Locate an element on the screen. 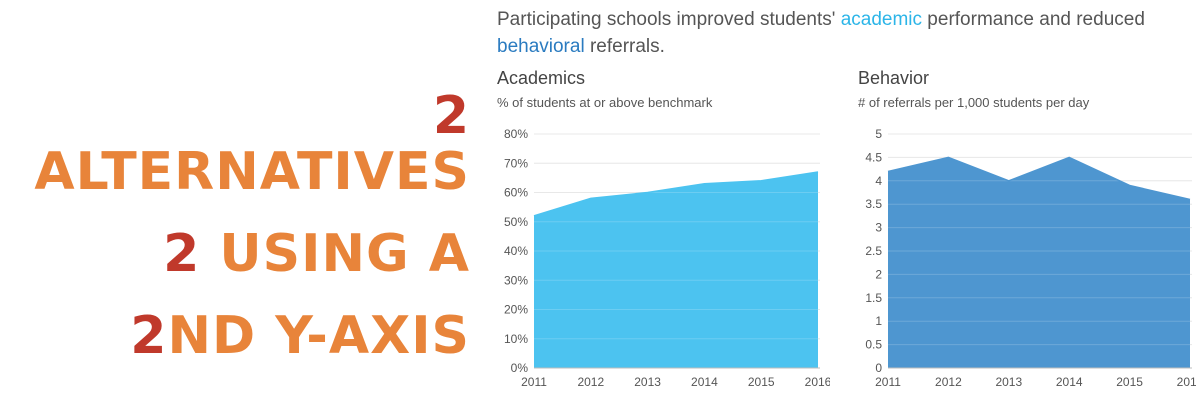 This screenshot has width=1200, height=400. behavior-x-tick-label: 2014 is located at coordinates (1069, 382).